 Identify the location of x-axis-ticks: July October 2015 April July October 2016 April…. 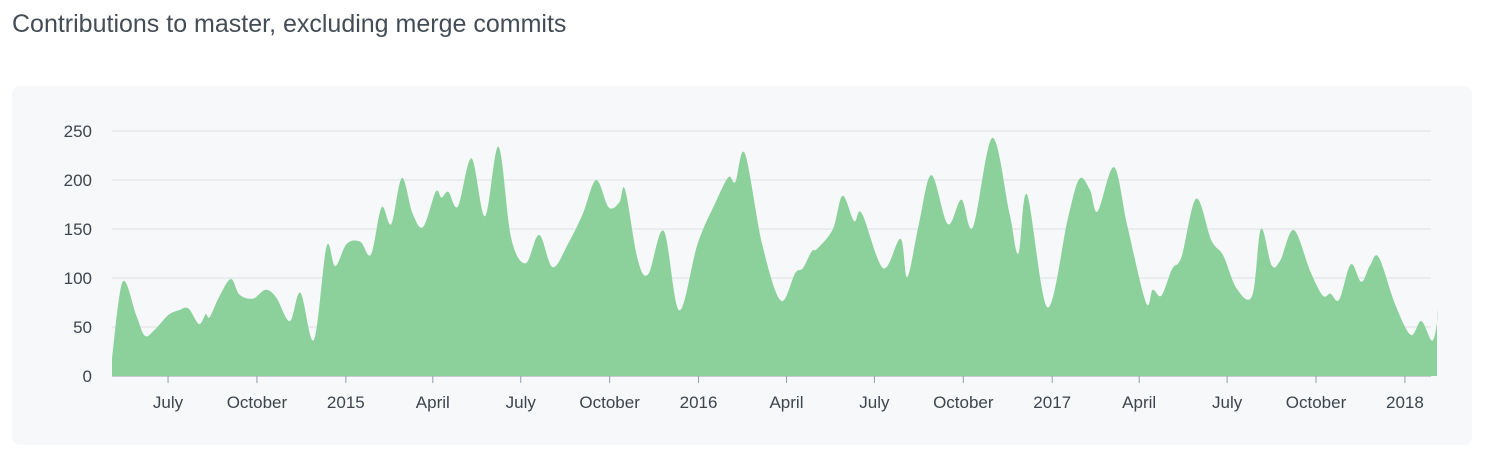
(788, 394).